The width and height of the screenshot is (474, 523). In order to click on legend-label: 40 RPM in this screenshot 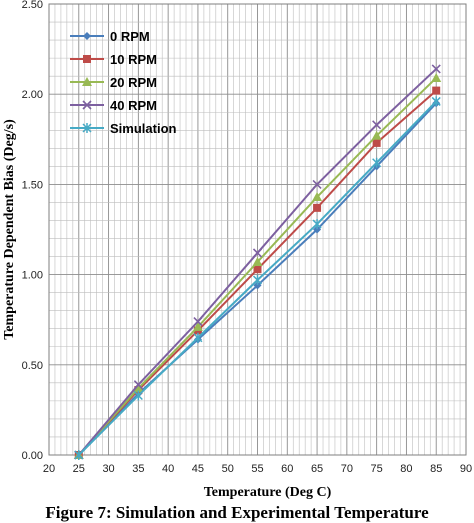, I will do `click(133, 105)`.